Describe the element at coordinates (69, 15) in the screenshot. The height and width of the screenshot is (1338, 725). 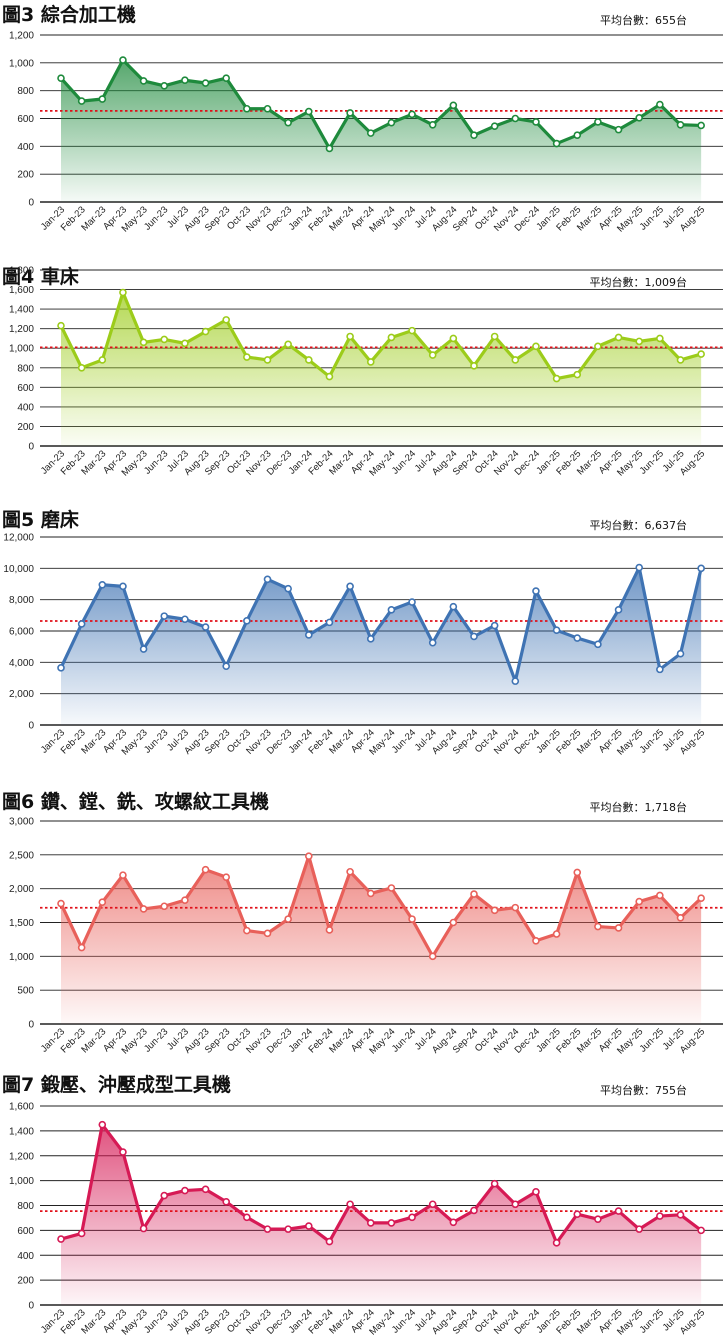
I see `chart-title: 圖3 綜合加工機` at that location.